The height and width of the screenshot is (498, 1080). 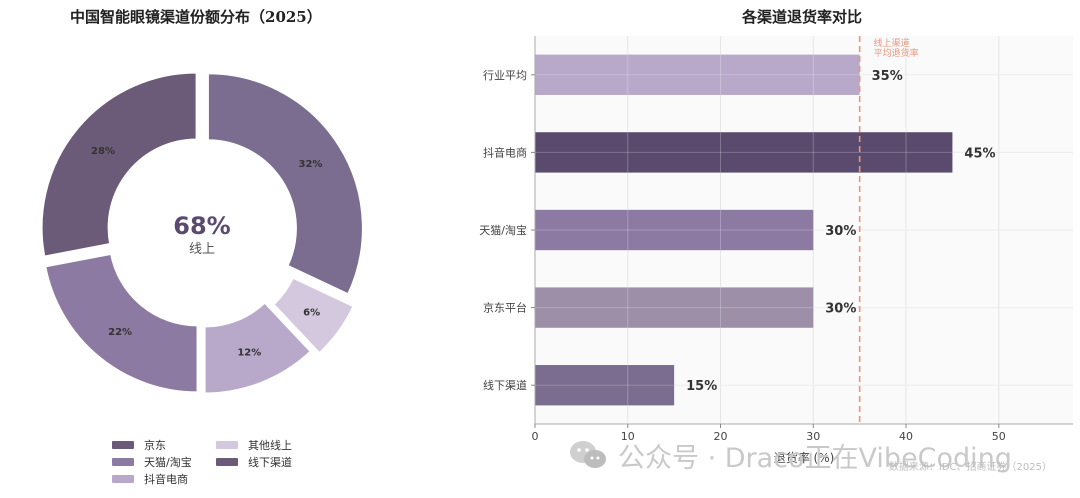 I want to click on legend-label: 其他线上, so click(x=270, y=445).